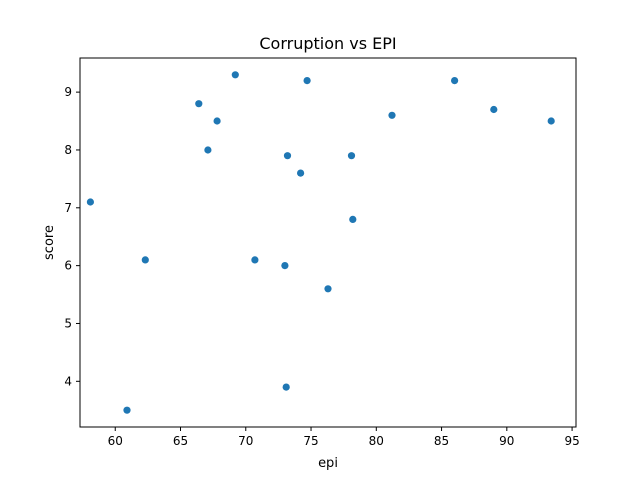 The image size is (640, 484). Describe the element at coordinates (571, 441) in the screenshot. I see `x-tick-label: 95` at that location.